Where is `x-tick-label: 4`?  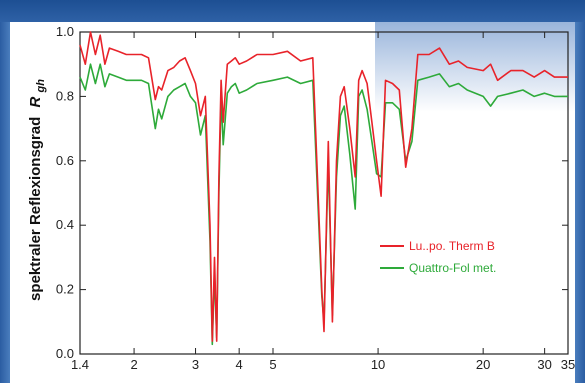
x-tick-label: 4 is located at coordinates (239, 364).